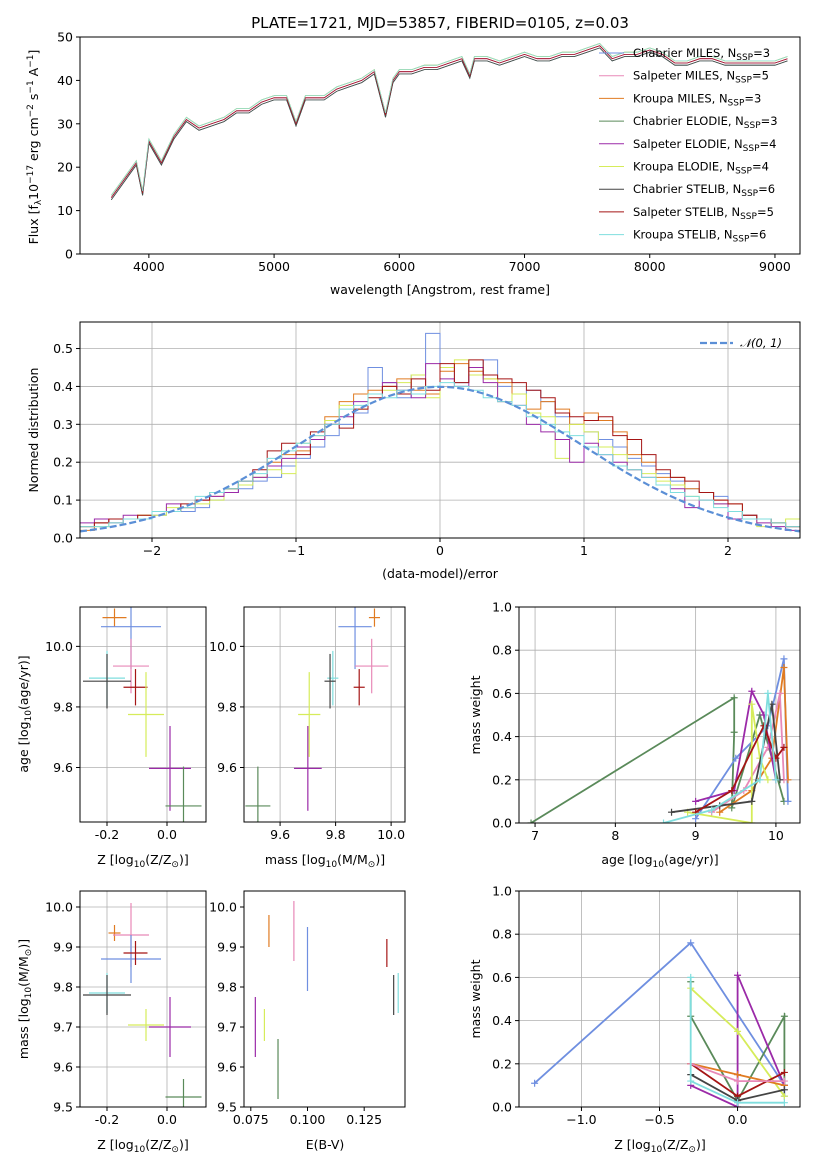 This screenshot has width=819, height=1170. I want to click on y-tick-label: 1.0, so click(502, 607).